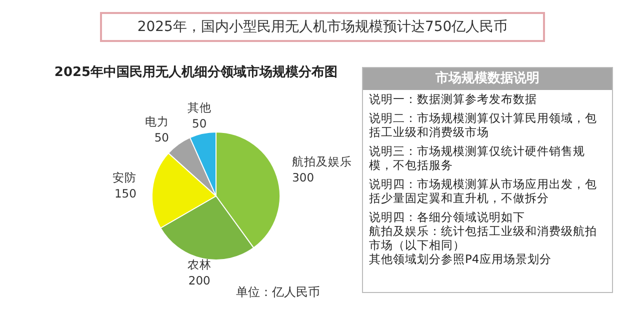 The image size is (630, 317). What do you see at coordinates (124, 177) in the screenshot?
I see `slice-label: 安防` at bounding box center [124, 177].